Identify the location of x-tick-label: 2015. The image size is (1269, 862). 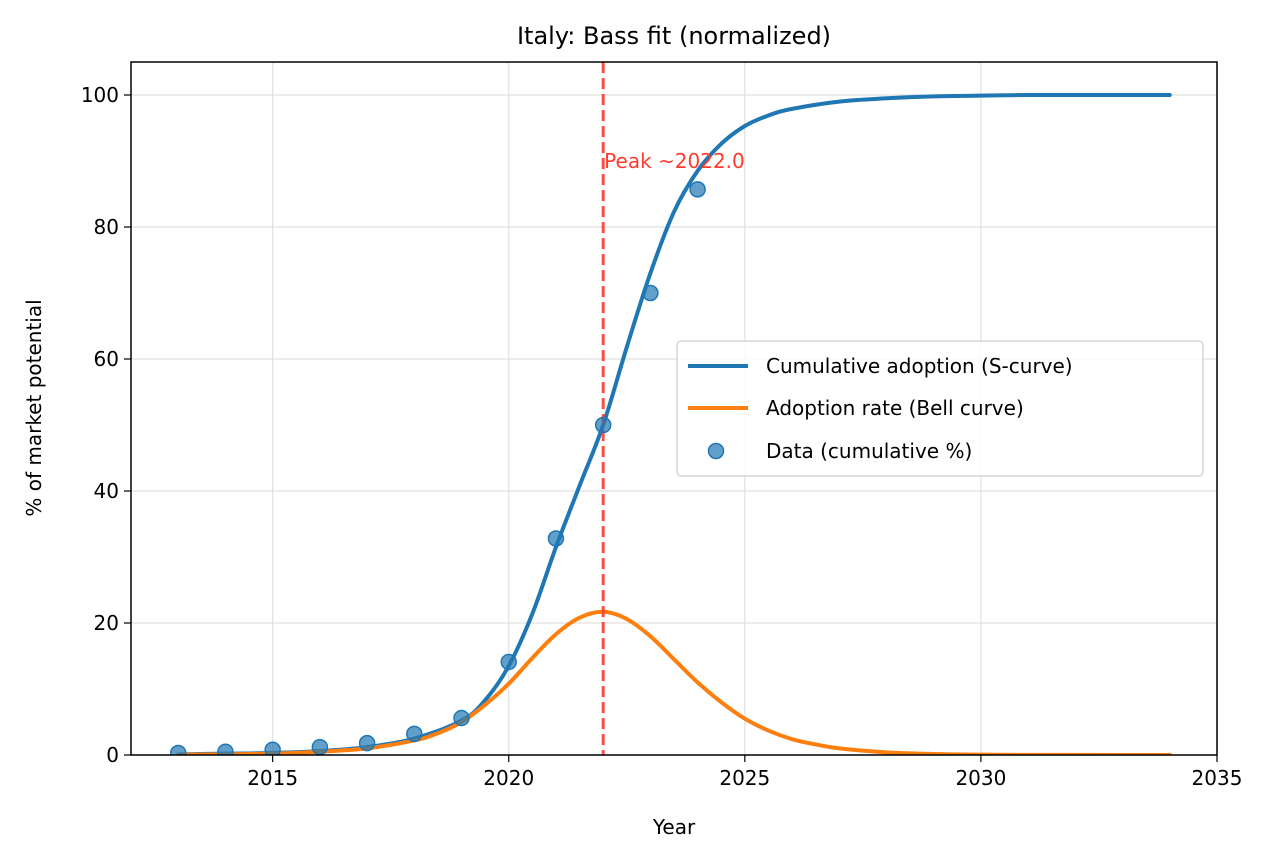
(272, 778).